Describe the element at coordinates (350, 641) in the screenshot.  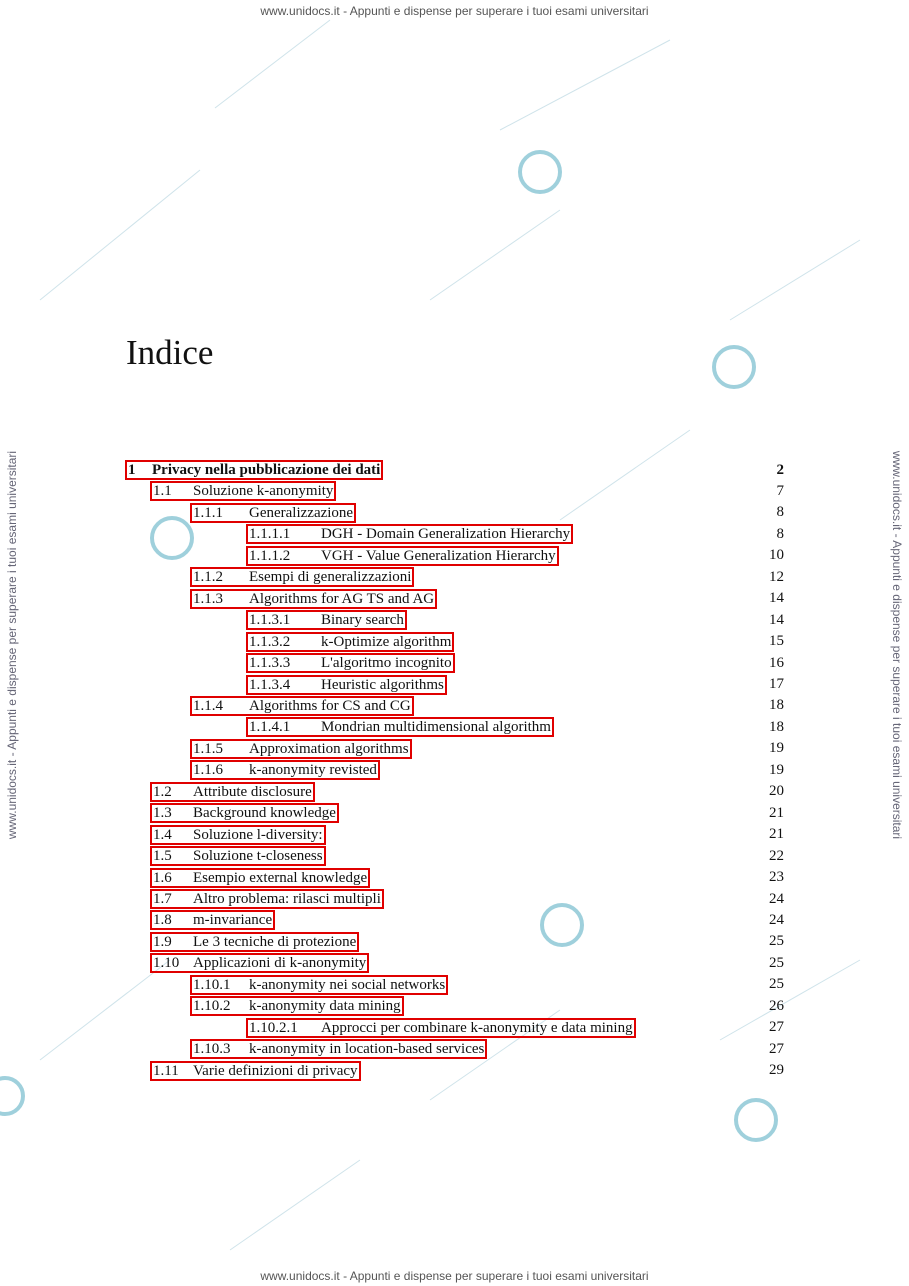
I see `toc-link: 1.1.3.2 k-Optimize algorithm` at that location.